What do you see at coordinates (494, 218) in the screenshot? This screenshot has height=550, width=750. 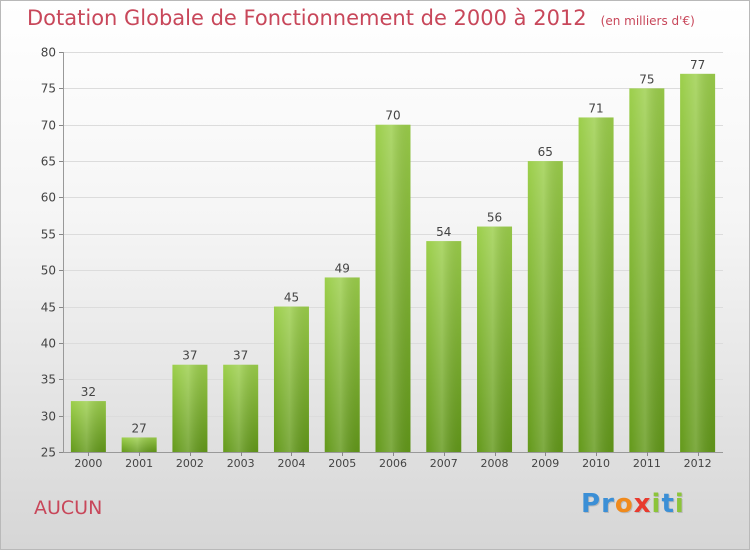 I see `data-label-2008: 56` at bounding box center [494, 218].